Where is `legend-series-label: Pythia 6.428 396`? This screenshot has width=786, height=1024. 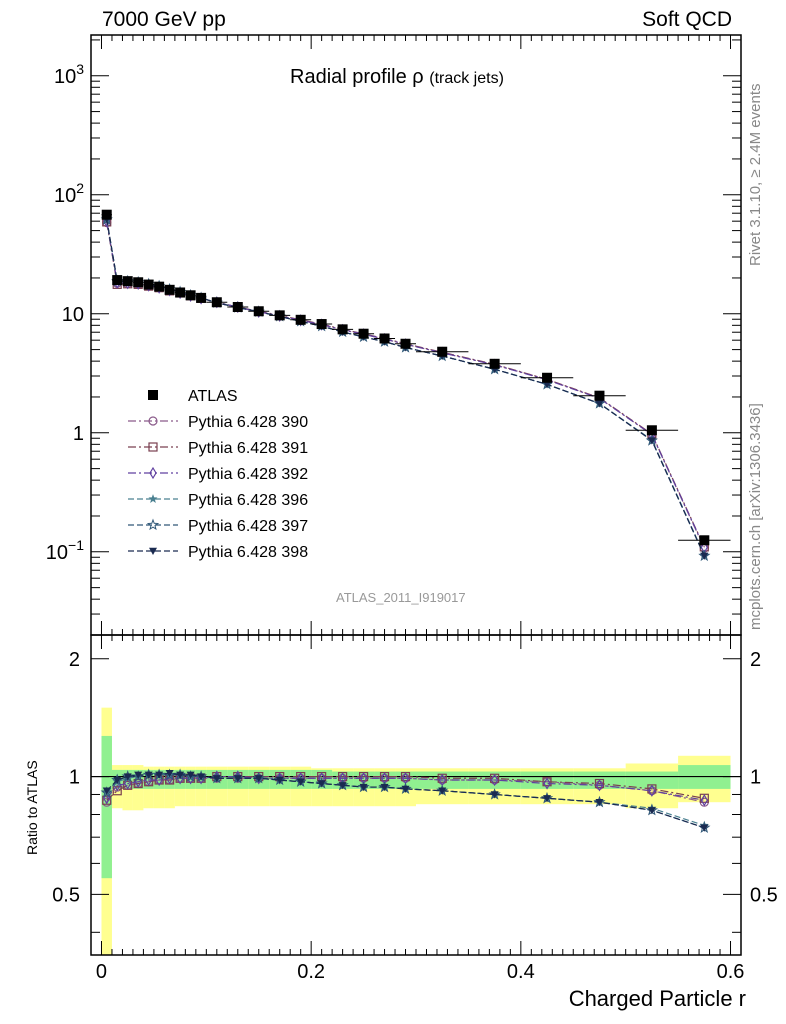 legend-series-label: Pythia 6.428 396 is located at coordinates (248, 500).